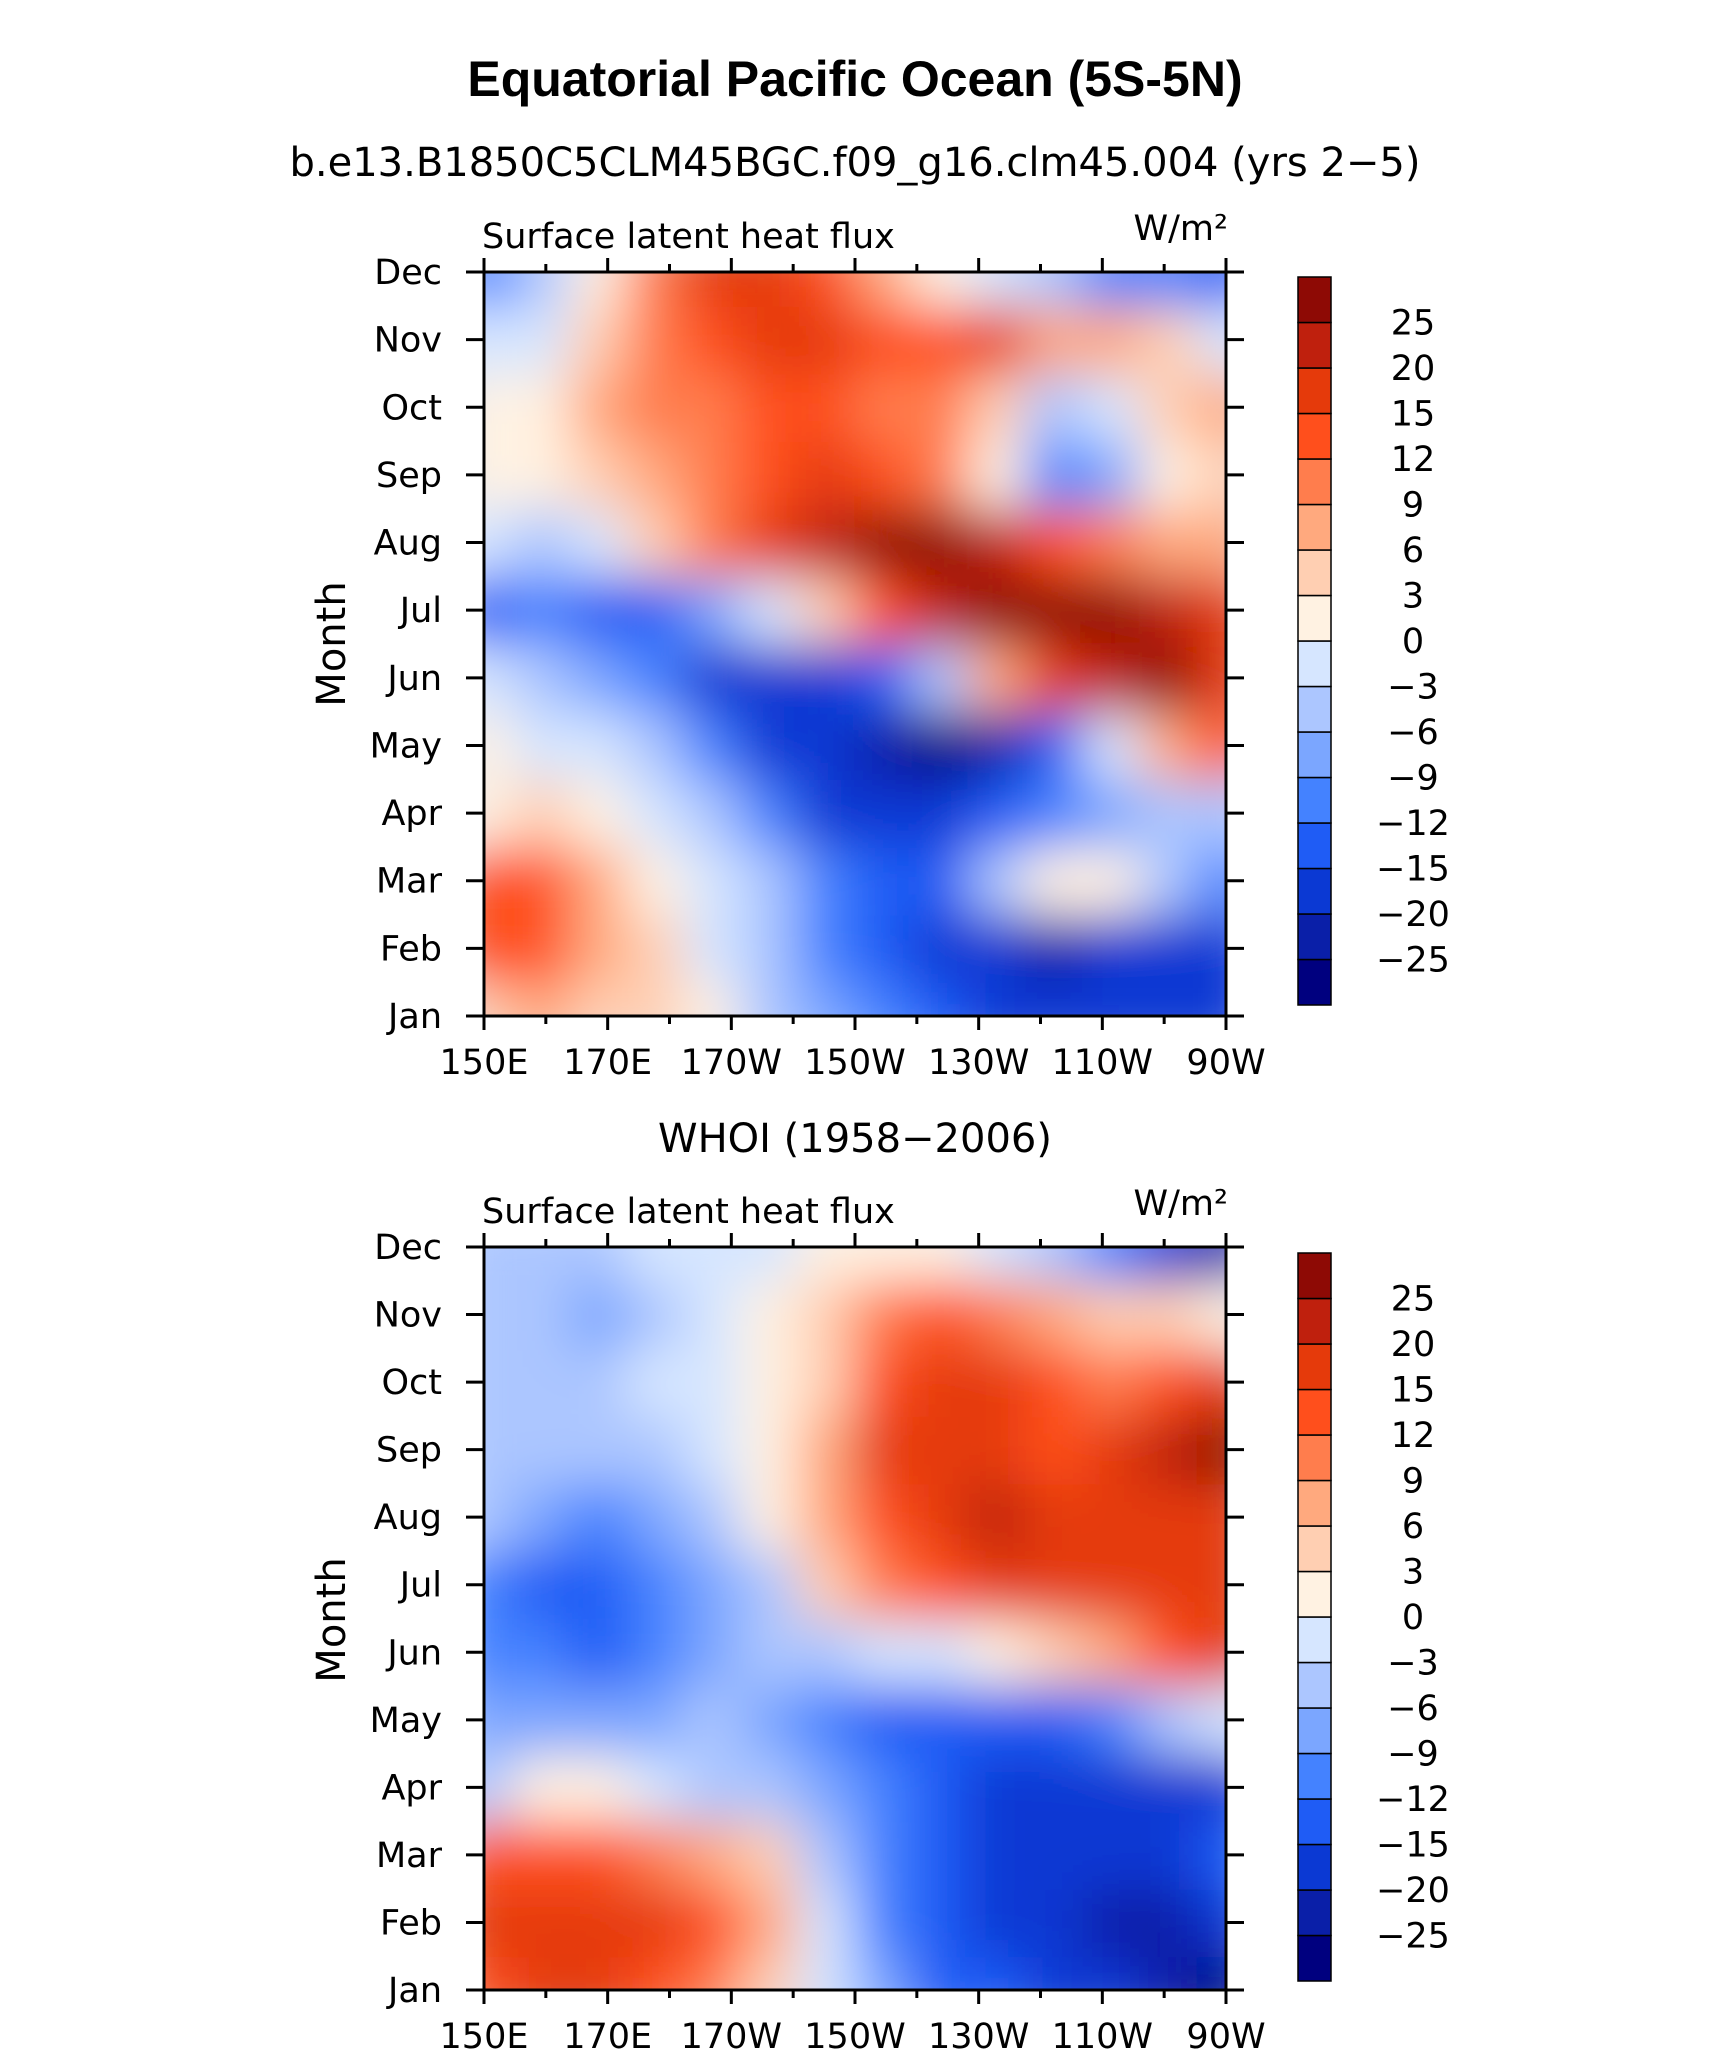  I want to click on y-tick-label: Sep, so click(409, 1451).